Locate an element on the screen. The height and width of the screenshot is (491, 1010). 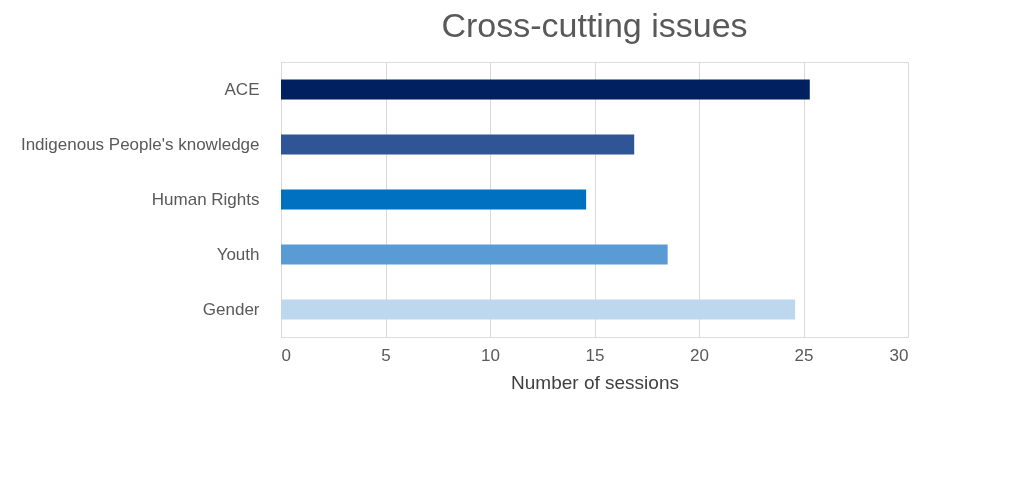
x-axis-title: Number of sessions is located at coordinates (595, 382).